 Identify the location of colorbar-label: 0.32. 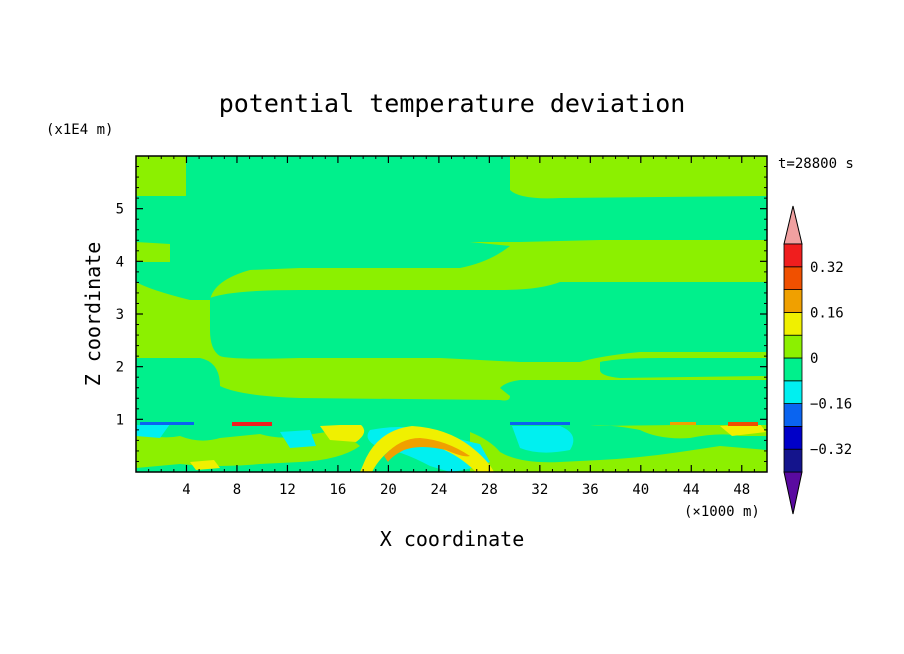
(827, 268).